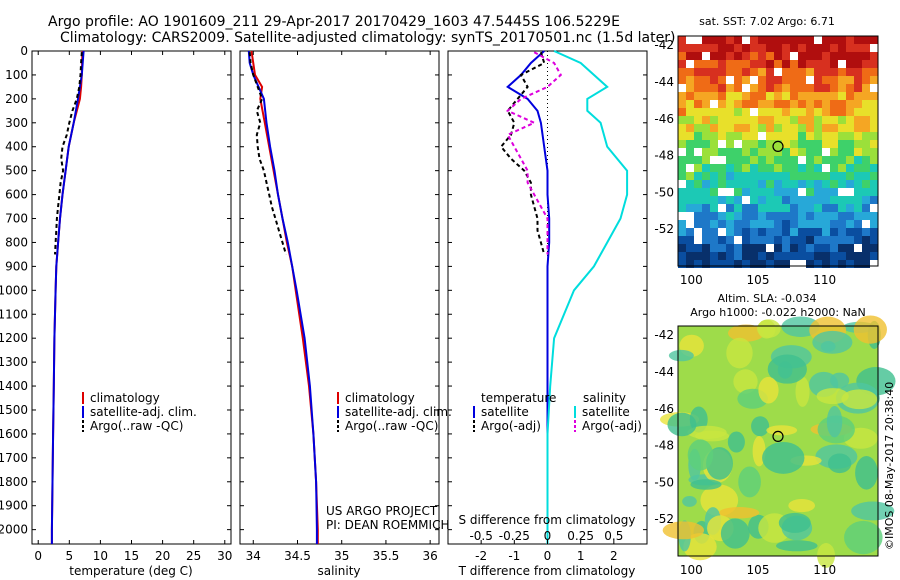 The width and height of the screenshot is (900, 580). What do you see at coordinates (664, 82) in the screenshot?
I see `map-y-tick-label: -44` at bounding box center [664, 82].